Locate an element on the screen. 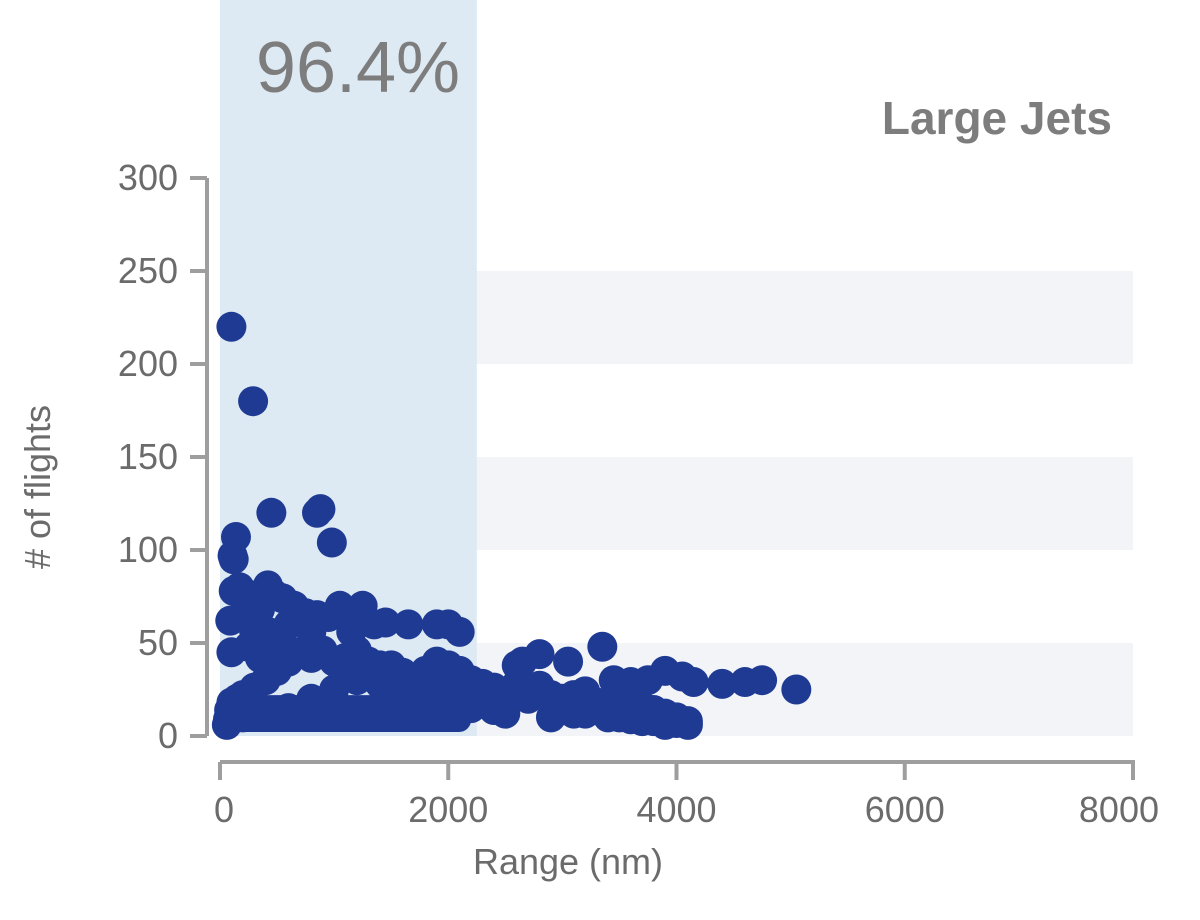 The height and width of the screenshot is (920, 1200). dense-point-cluster is located at coordinates (346, 713).